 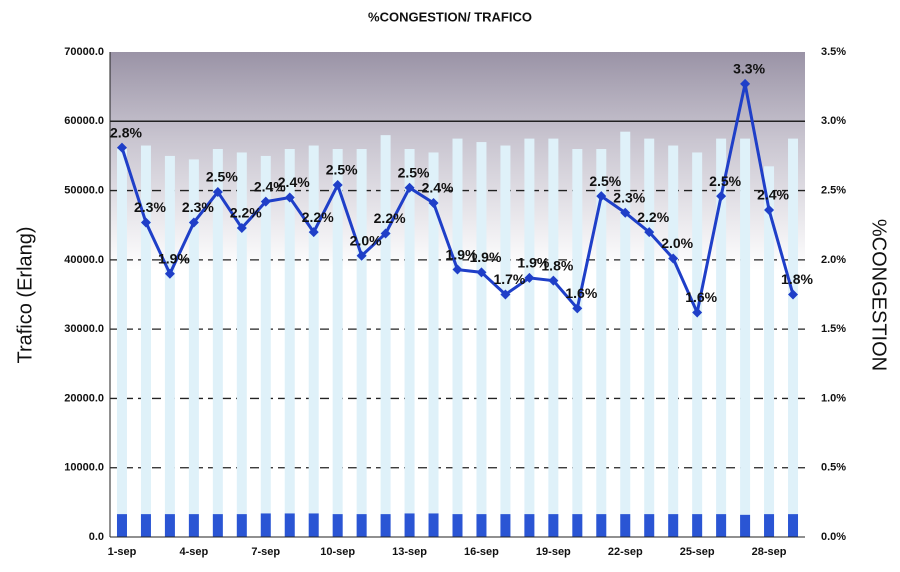 What do you see at coordinates (122, 552) in the screenshot?
I see `x-tick-label: 1-sep` at bounding box center [122, 552].